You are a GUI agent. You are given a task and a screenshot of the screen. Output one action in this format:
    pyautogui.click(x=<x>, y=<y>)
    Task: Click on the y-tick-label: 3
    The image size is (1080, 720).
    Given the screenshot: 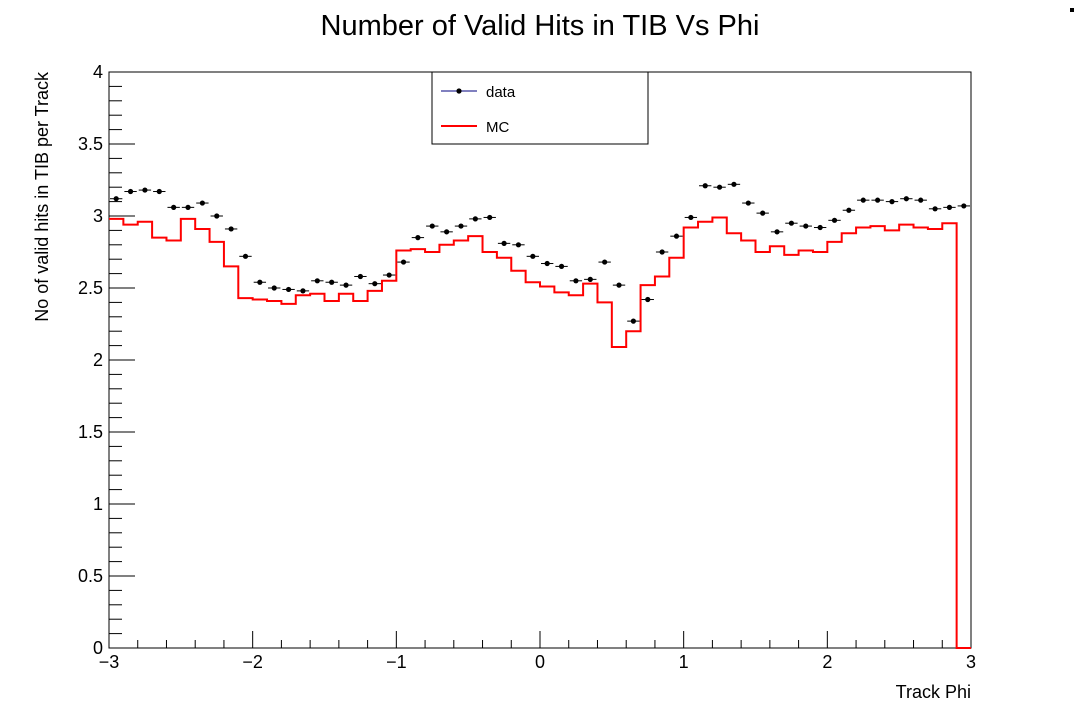 What is the action you would take?
    pyautogui.click(x=98, y=216)
    